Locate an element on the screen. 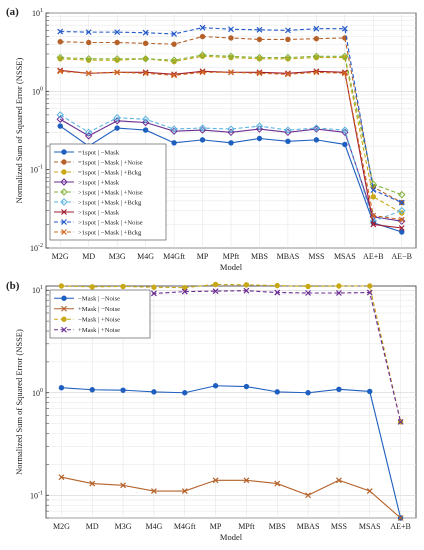 The image size is (424, 550). legend-label: >1spot | −Mask is located at coordinates (99, 212).